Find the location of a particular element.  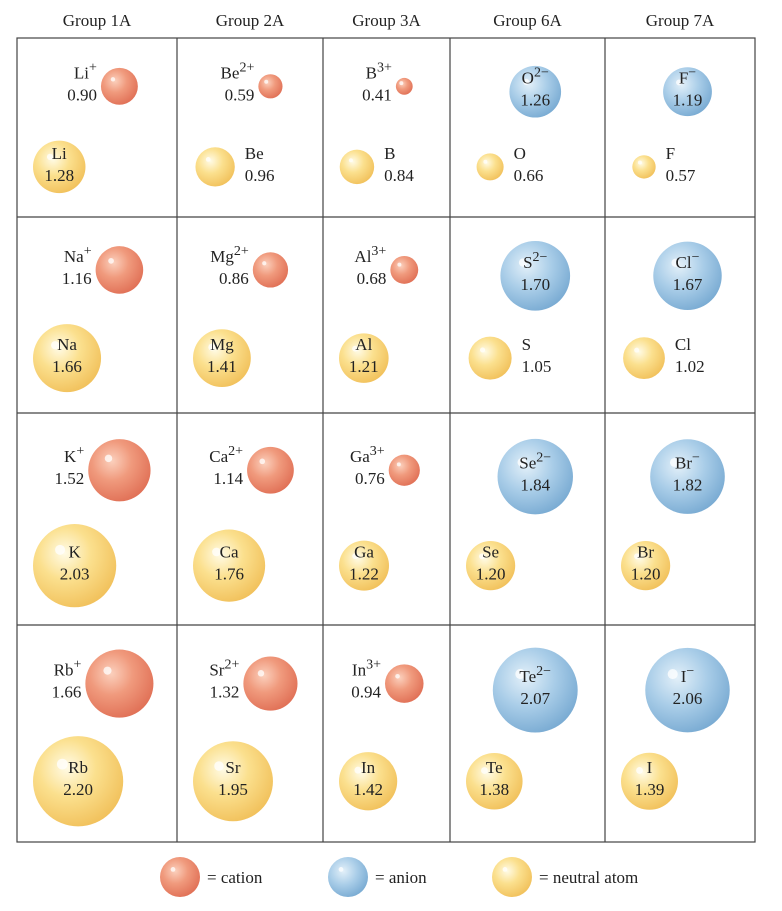

symbol: Ca2+ is located at coordinates (226, 455).